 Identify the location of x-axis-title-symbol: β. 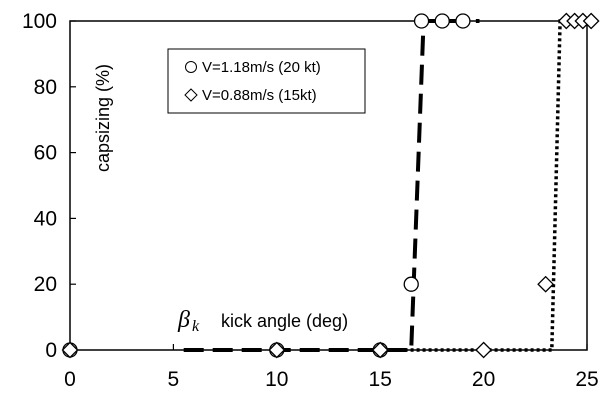
(183, 320).